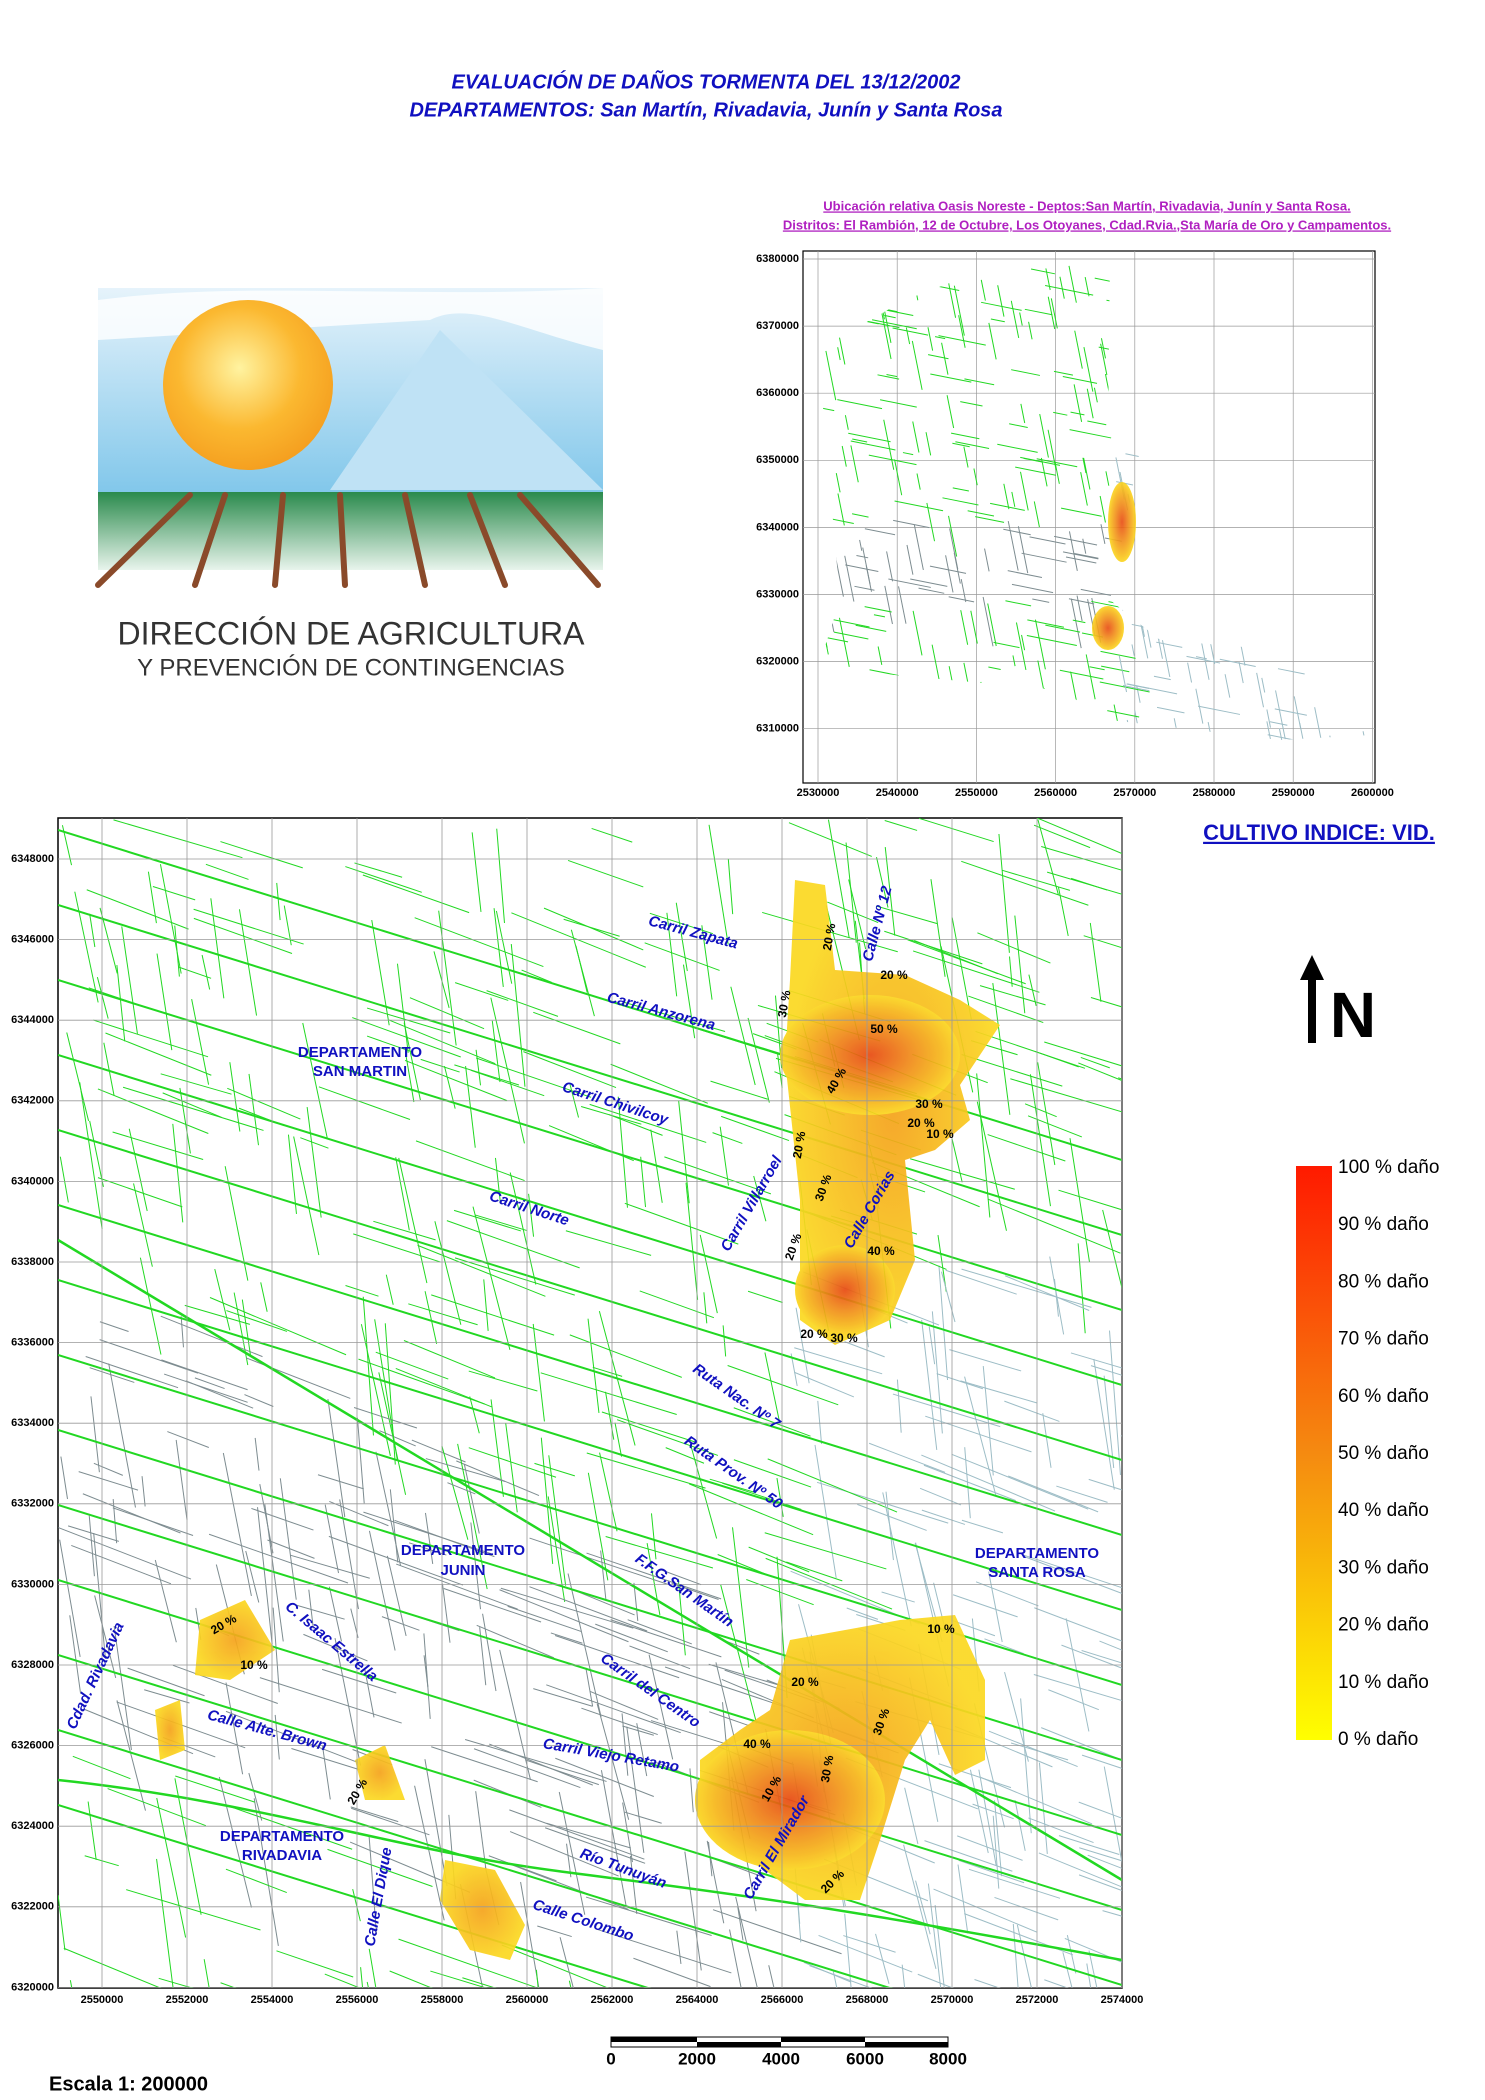 This screenshot has height=2100, width=1485. Describe the element at coordinates (128, 2084) in the screenshot. I see `scale-text: Escala 1: 200000` at that location.